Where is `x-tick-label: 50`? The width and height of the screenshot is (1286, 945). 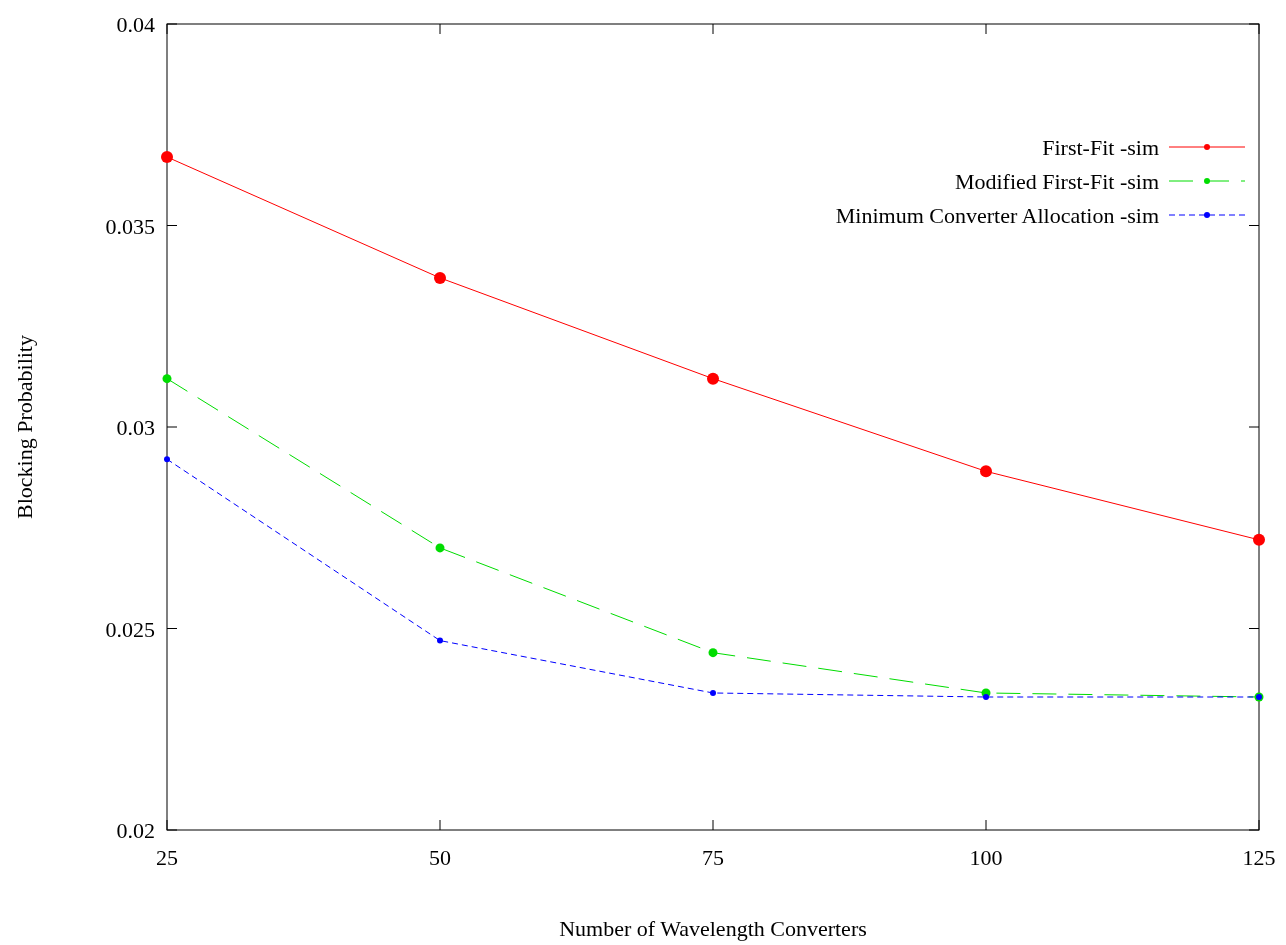 x-tick-label: 50 is located at coordinates (440, 857).